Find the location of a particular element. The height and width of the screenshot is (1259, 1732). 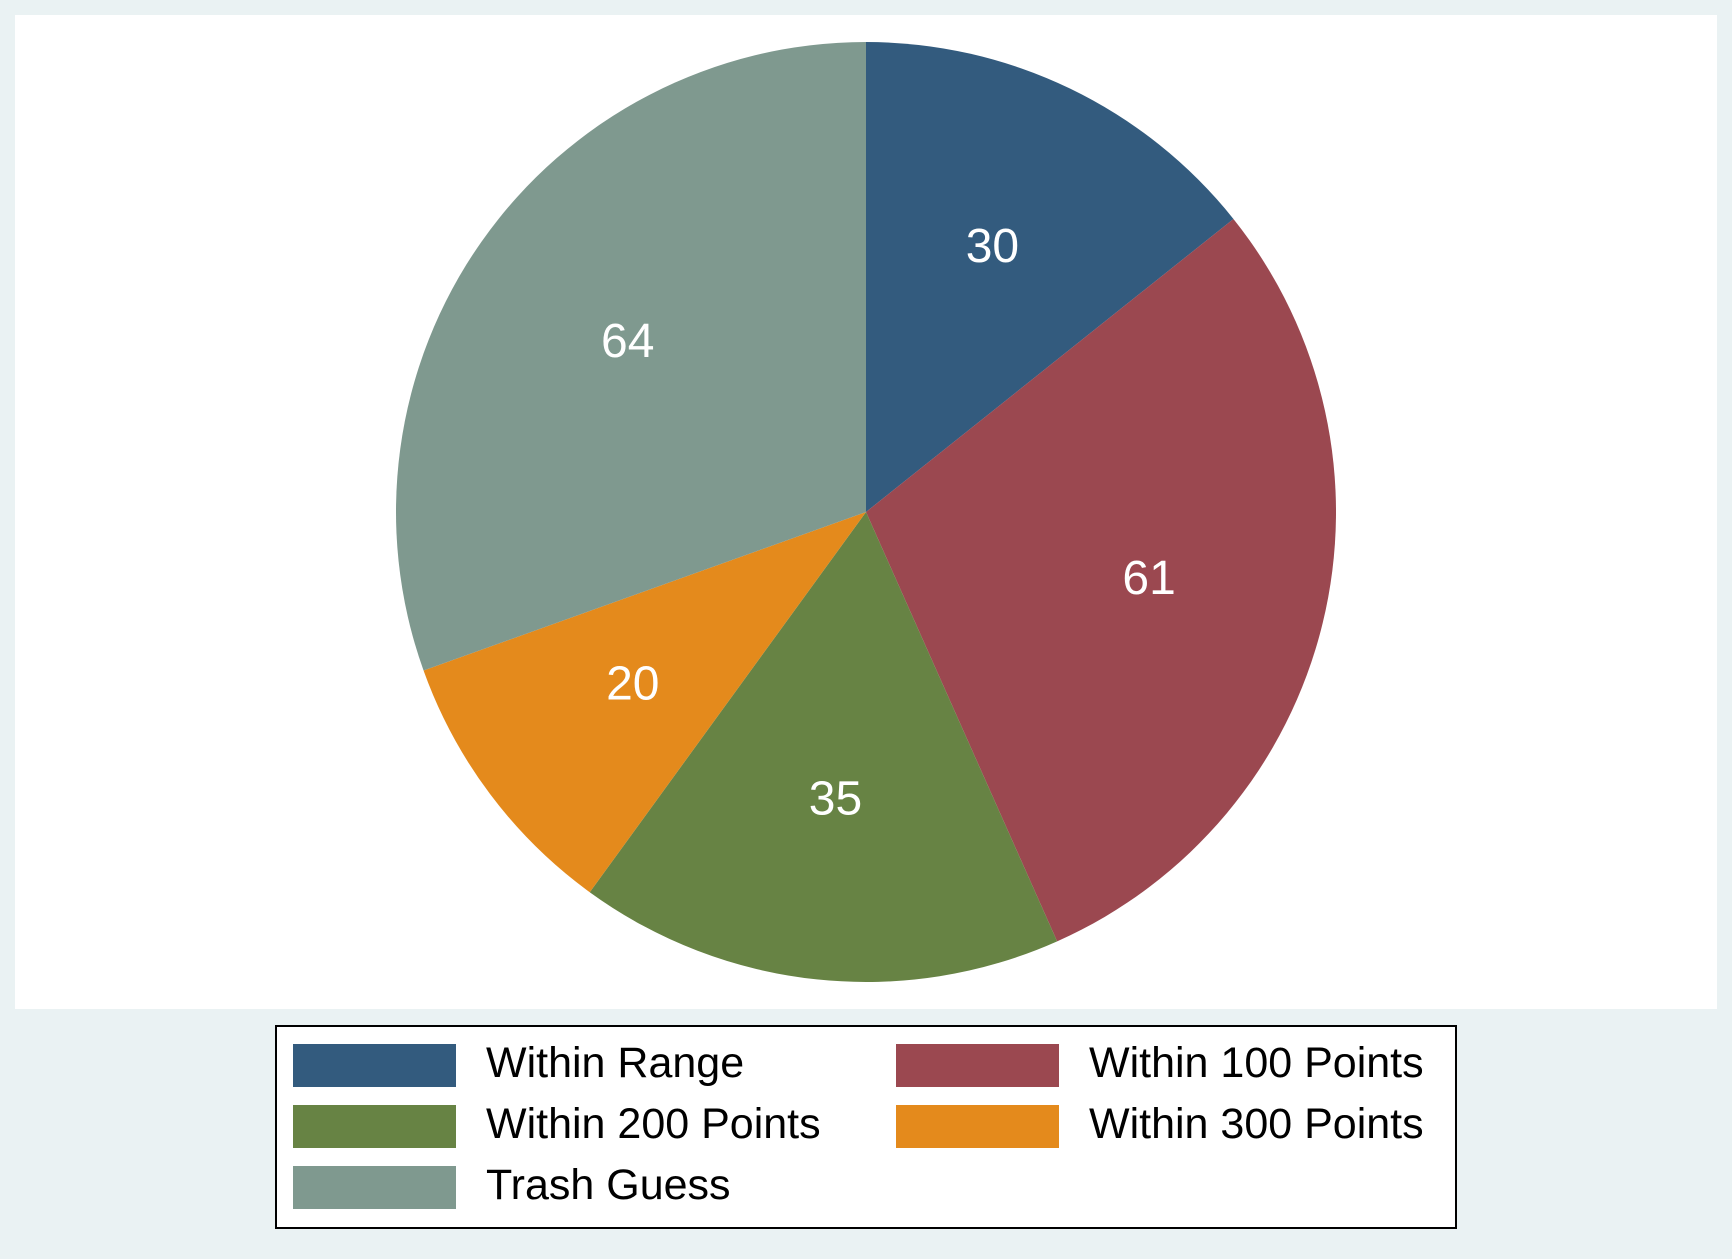

legend-label-within-300-points: Within 300 Points is located at coordinates (1256, 1124).